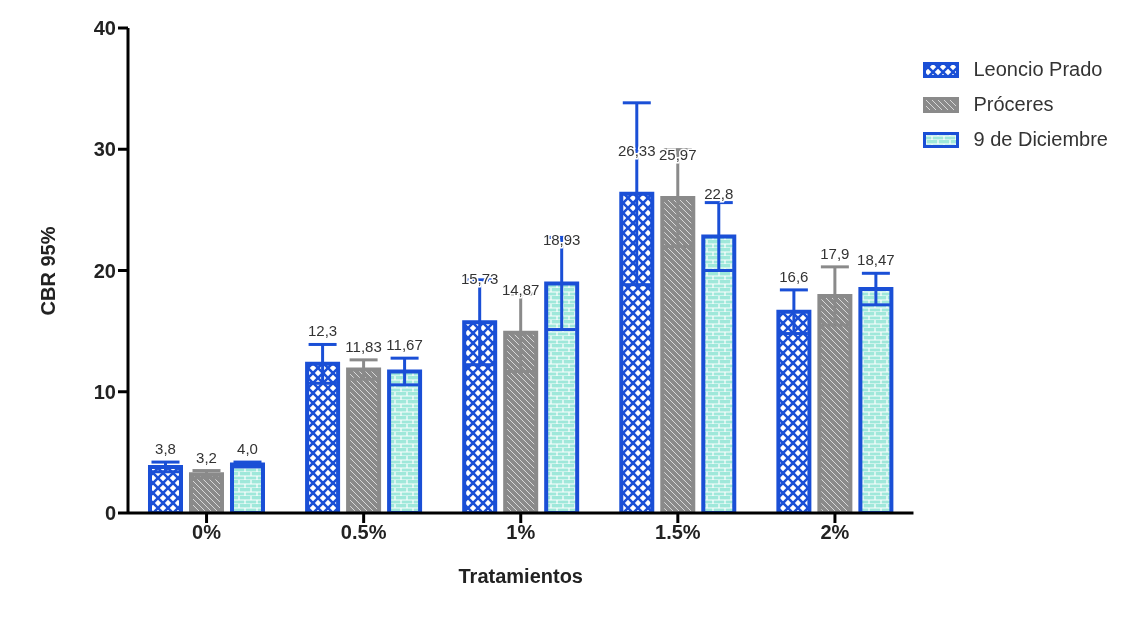 The height and width of the screenshot is (627, 1134). I want to click on legend-label: Leoncio Prado, so click(1038, 69).